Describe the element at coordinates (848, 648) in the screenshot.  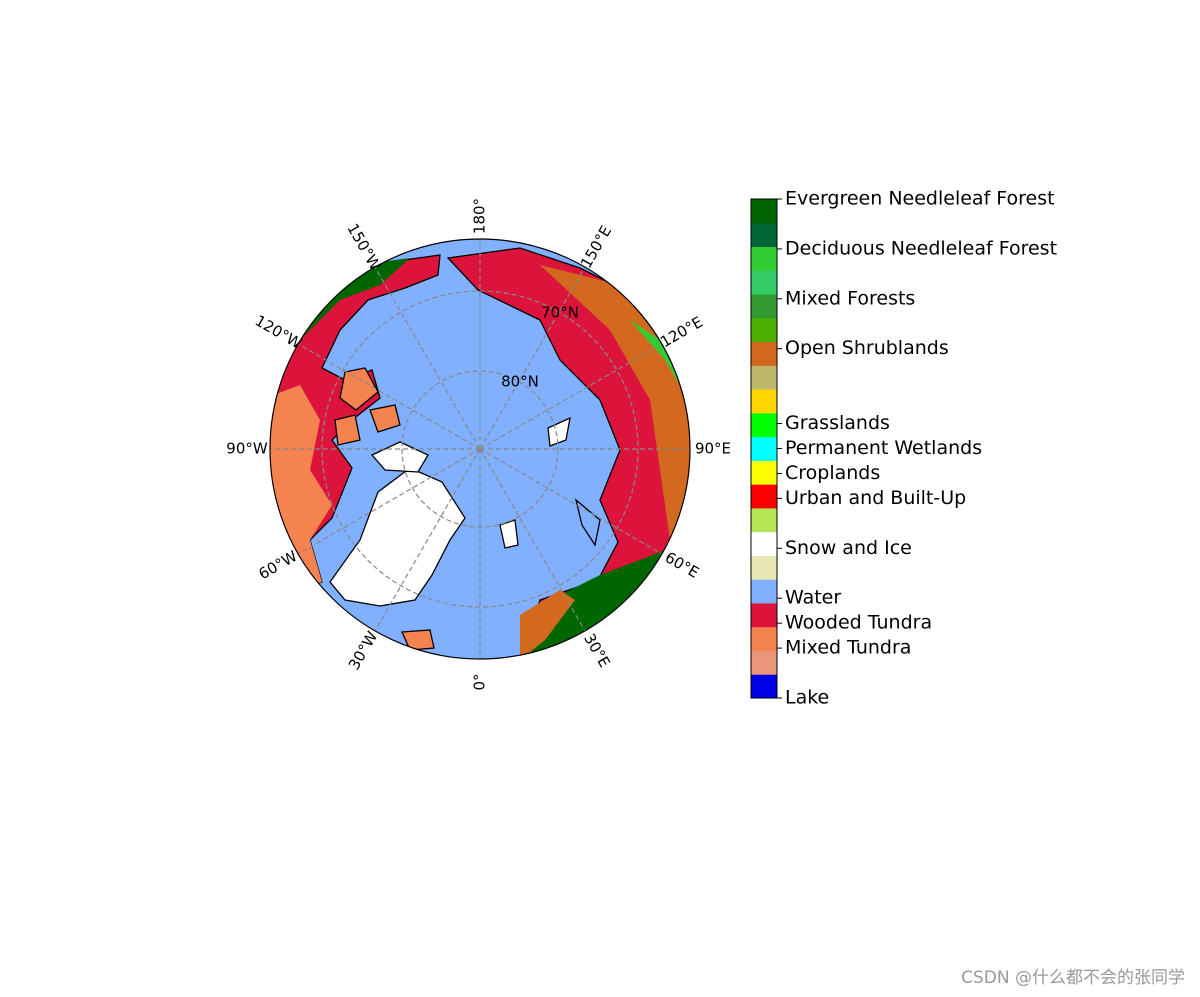
I see `colorbar-label: Mixed Tundra` at that location.